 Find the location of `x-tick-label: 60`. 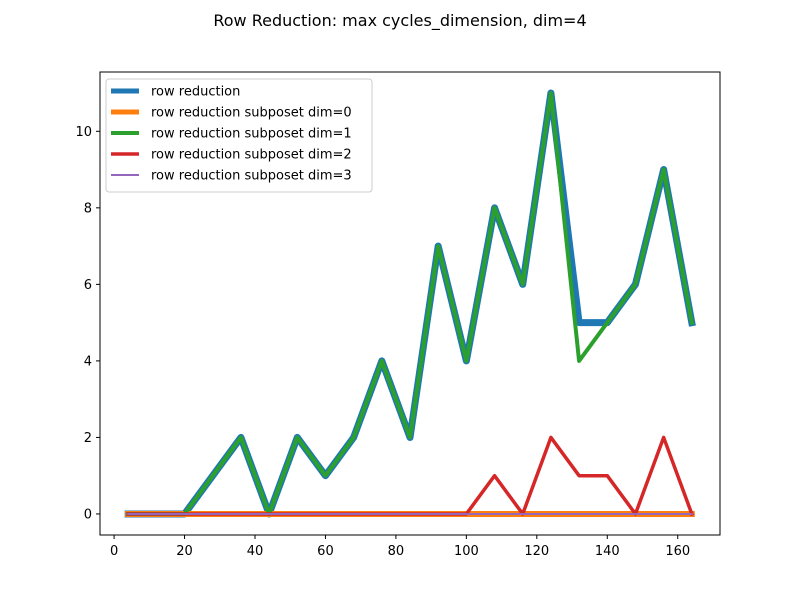

x-tick-label: 60 is located at coordinates (325, 551).